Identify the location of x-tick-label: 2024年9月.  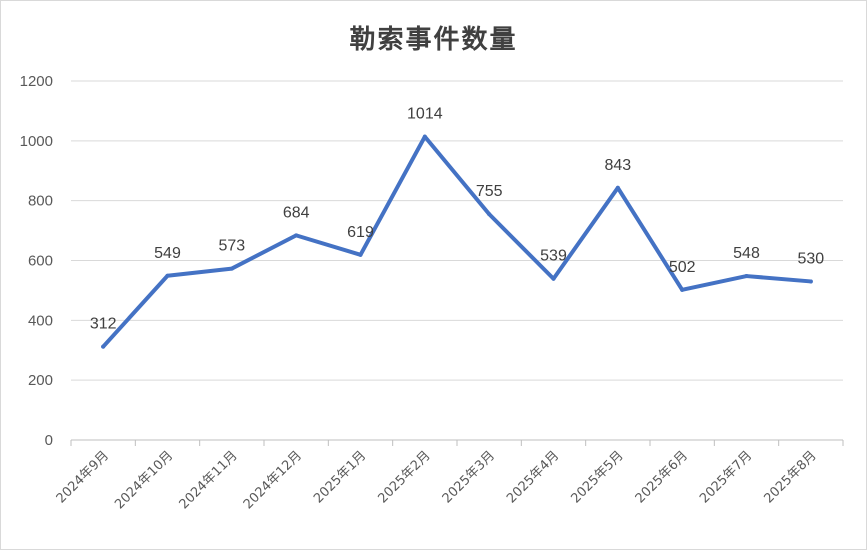
(83, 477).